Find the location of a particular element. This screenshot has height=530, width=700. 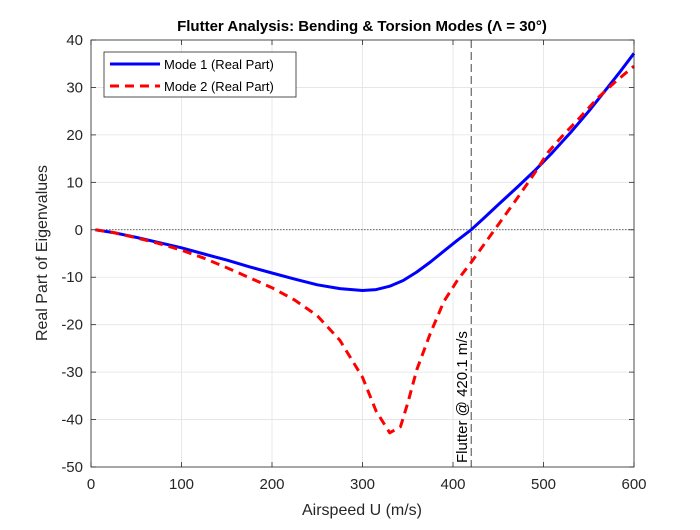

y-tick-label: -20 is located at coordinates (72, 325).